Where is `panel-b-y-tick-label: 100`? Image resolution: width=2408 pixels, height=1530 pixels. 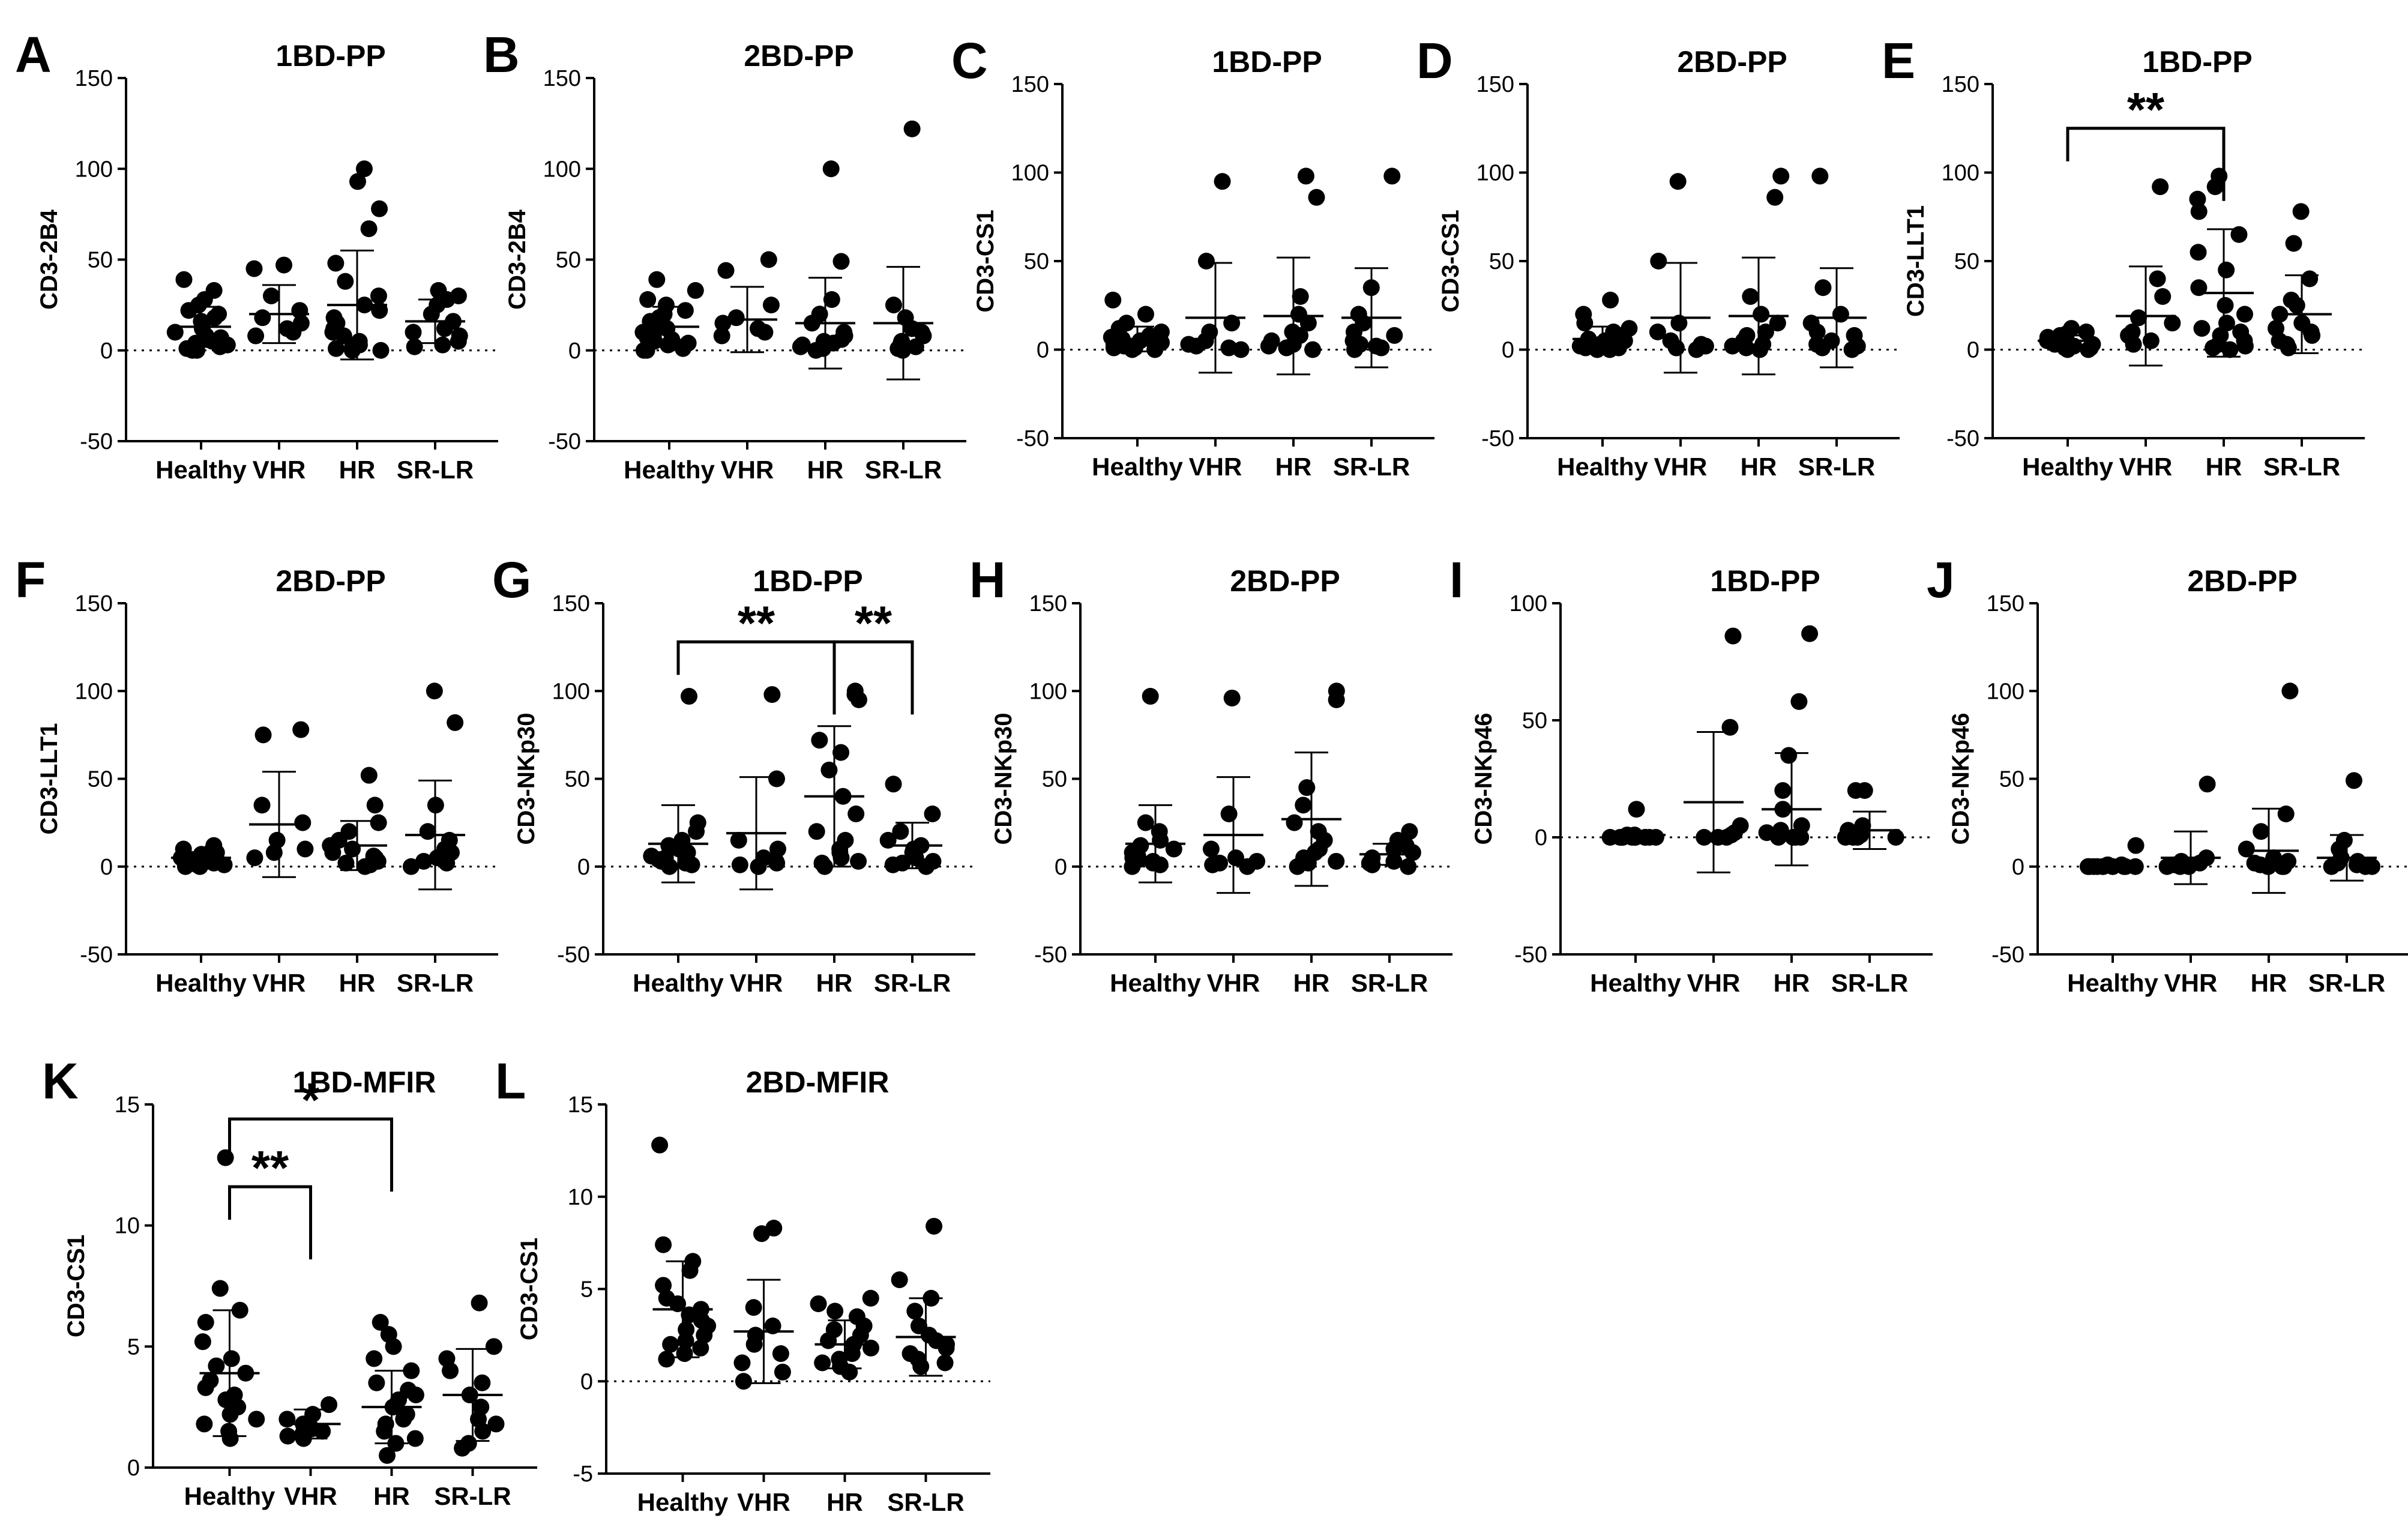 panel-b-y-tick-label: 100 is located at coordinates (562, 169).